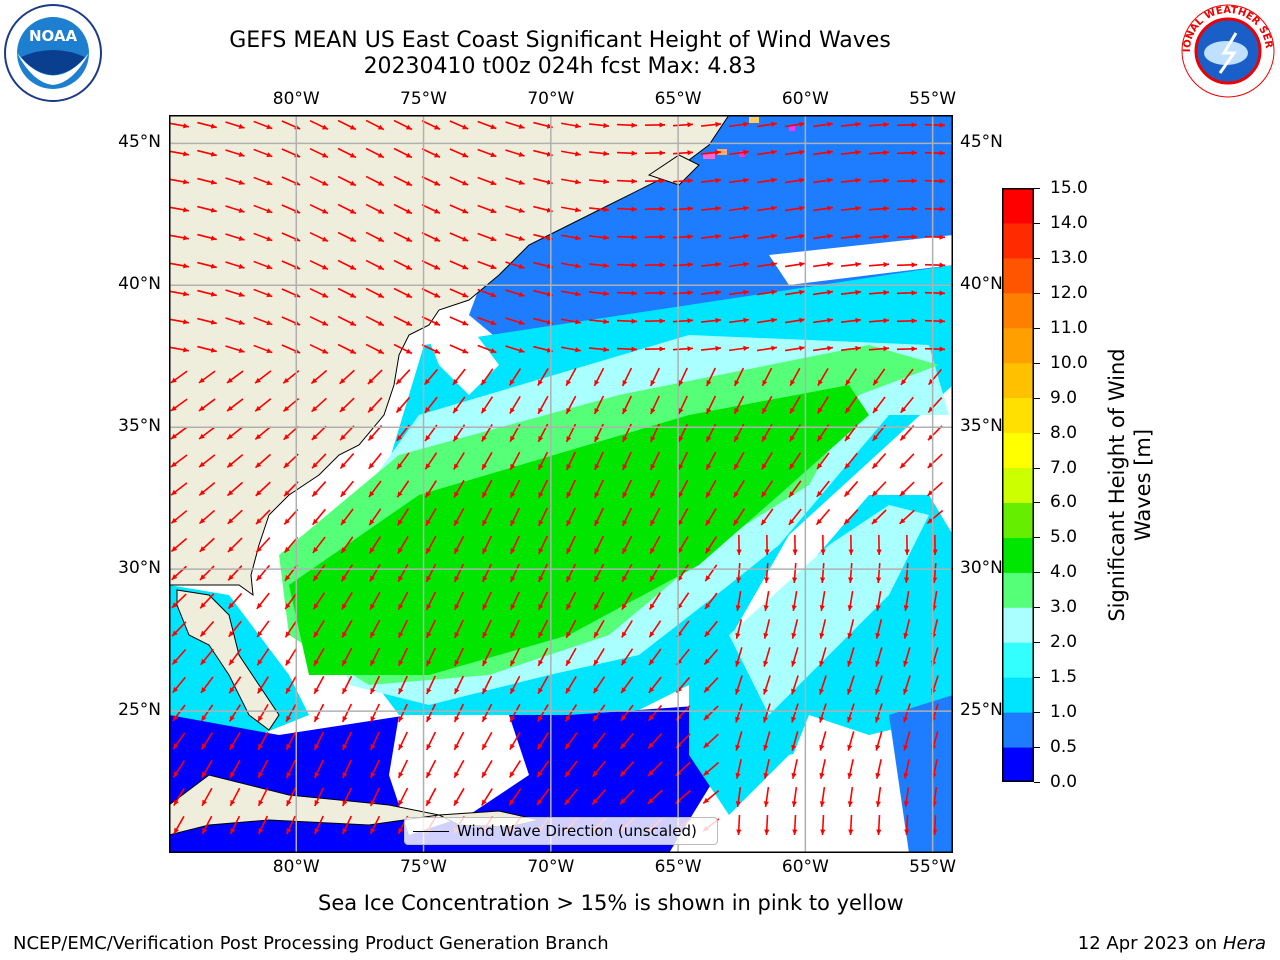 This screenshot has height=960, width=1280. What do you see at coordinates (981, 284) in the screenshot?
I see `lat-tick-right: 40°N` at bounding box center [981, 284].